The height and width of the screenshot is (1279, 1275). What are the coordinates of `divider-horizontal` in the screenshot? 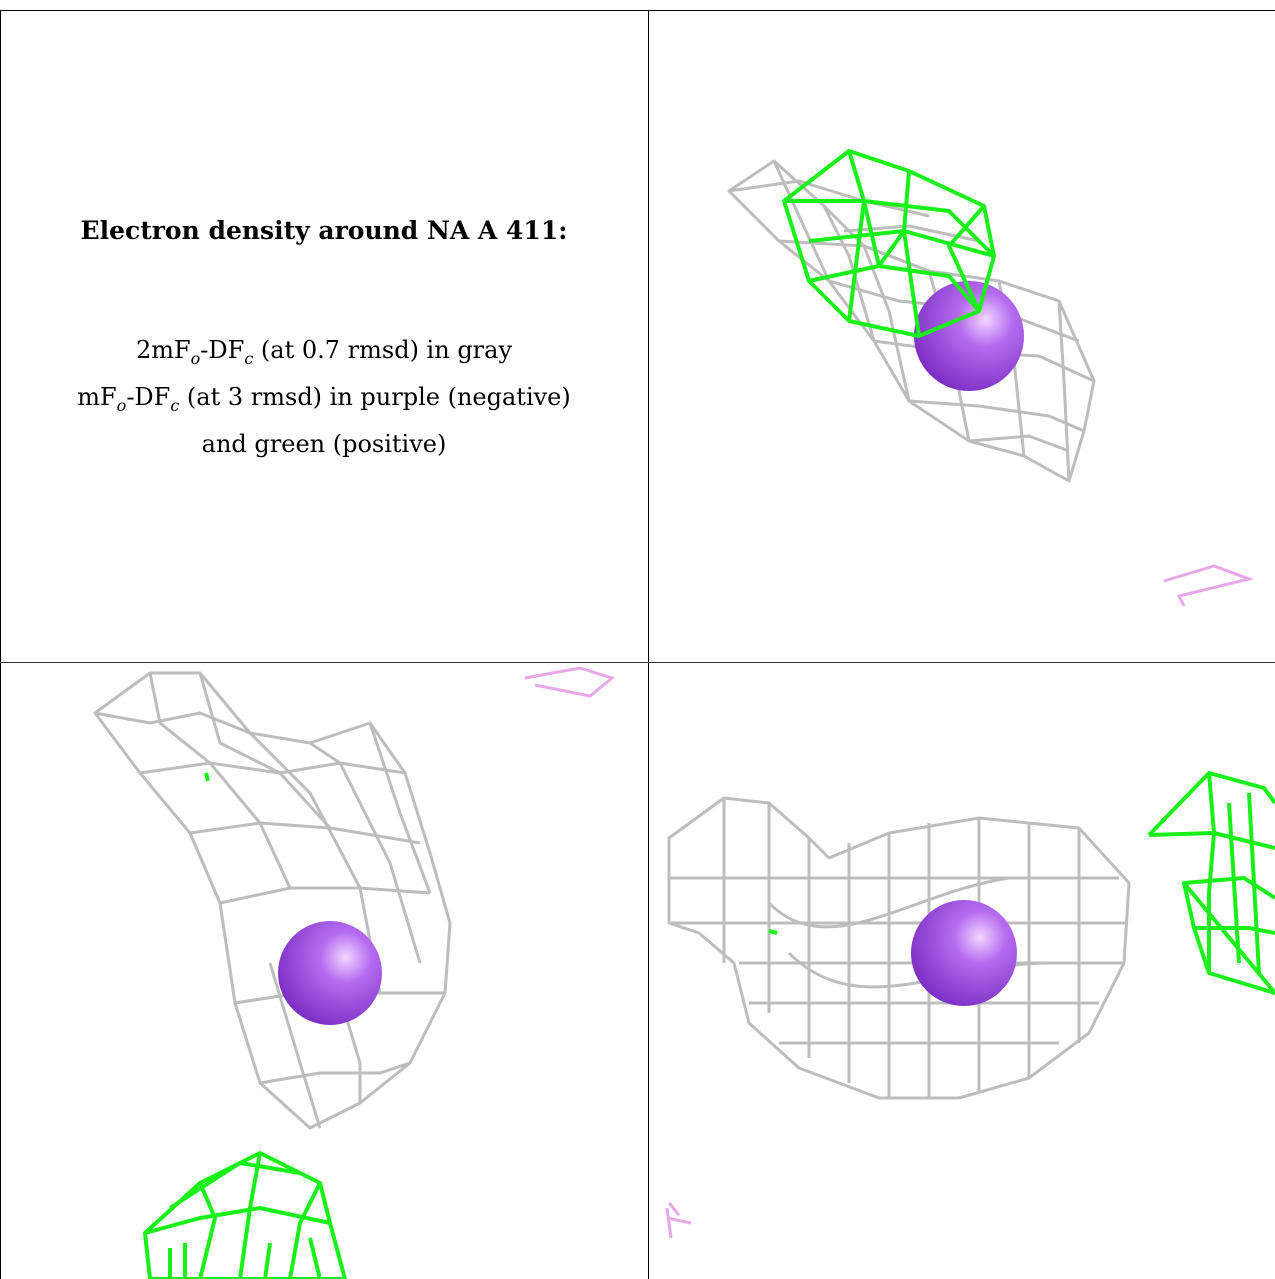 It's located at (637, 662).